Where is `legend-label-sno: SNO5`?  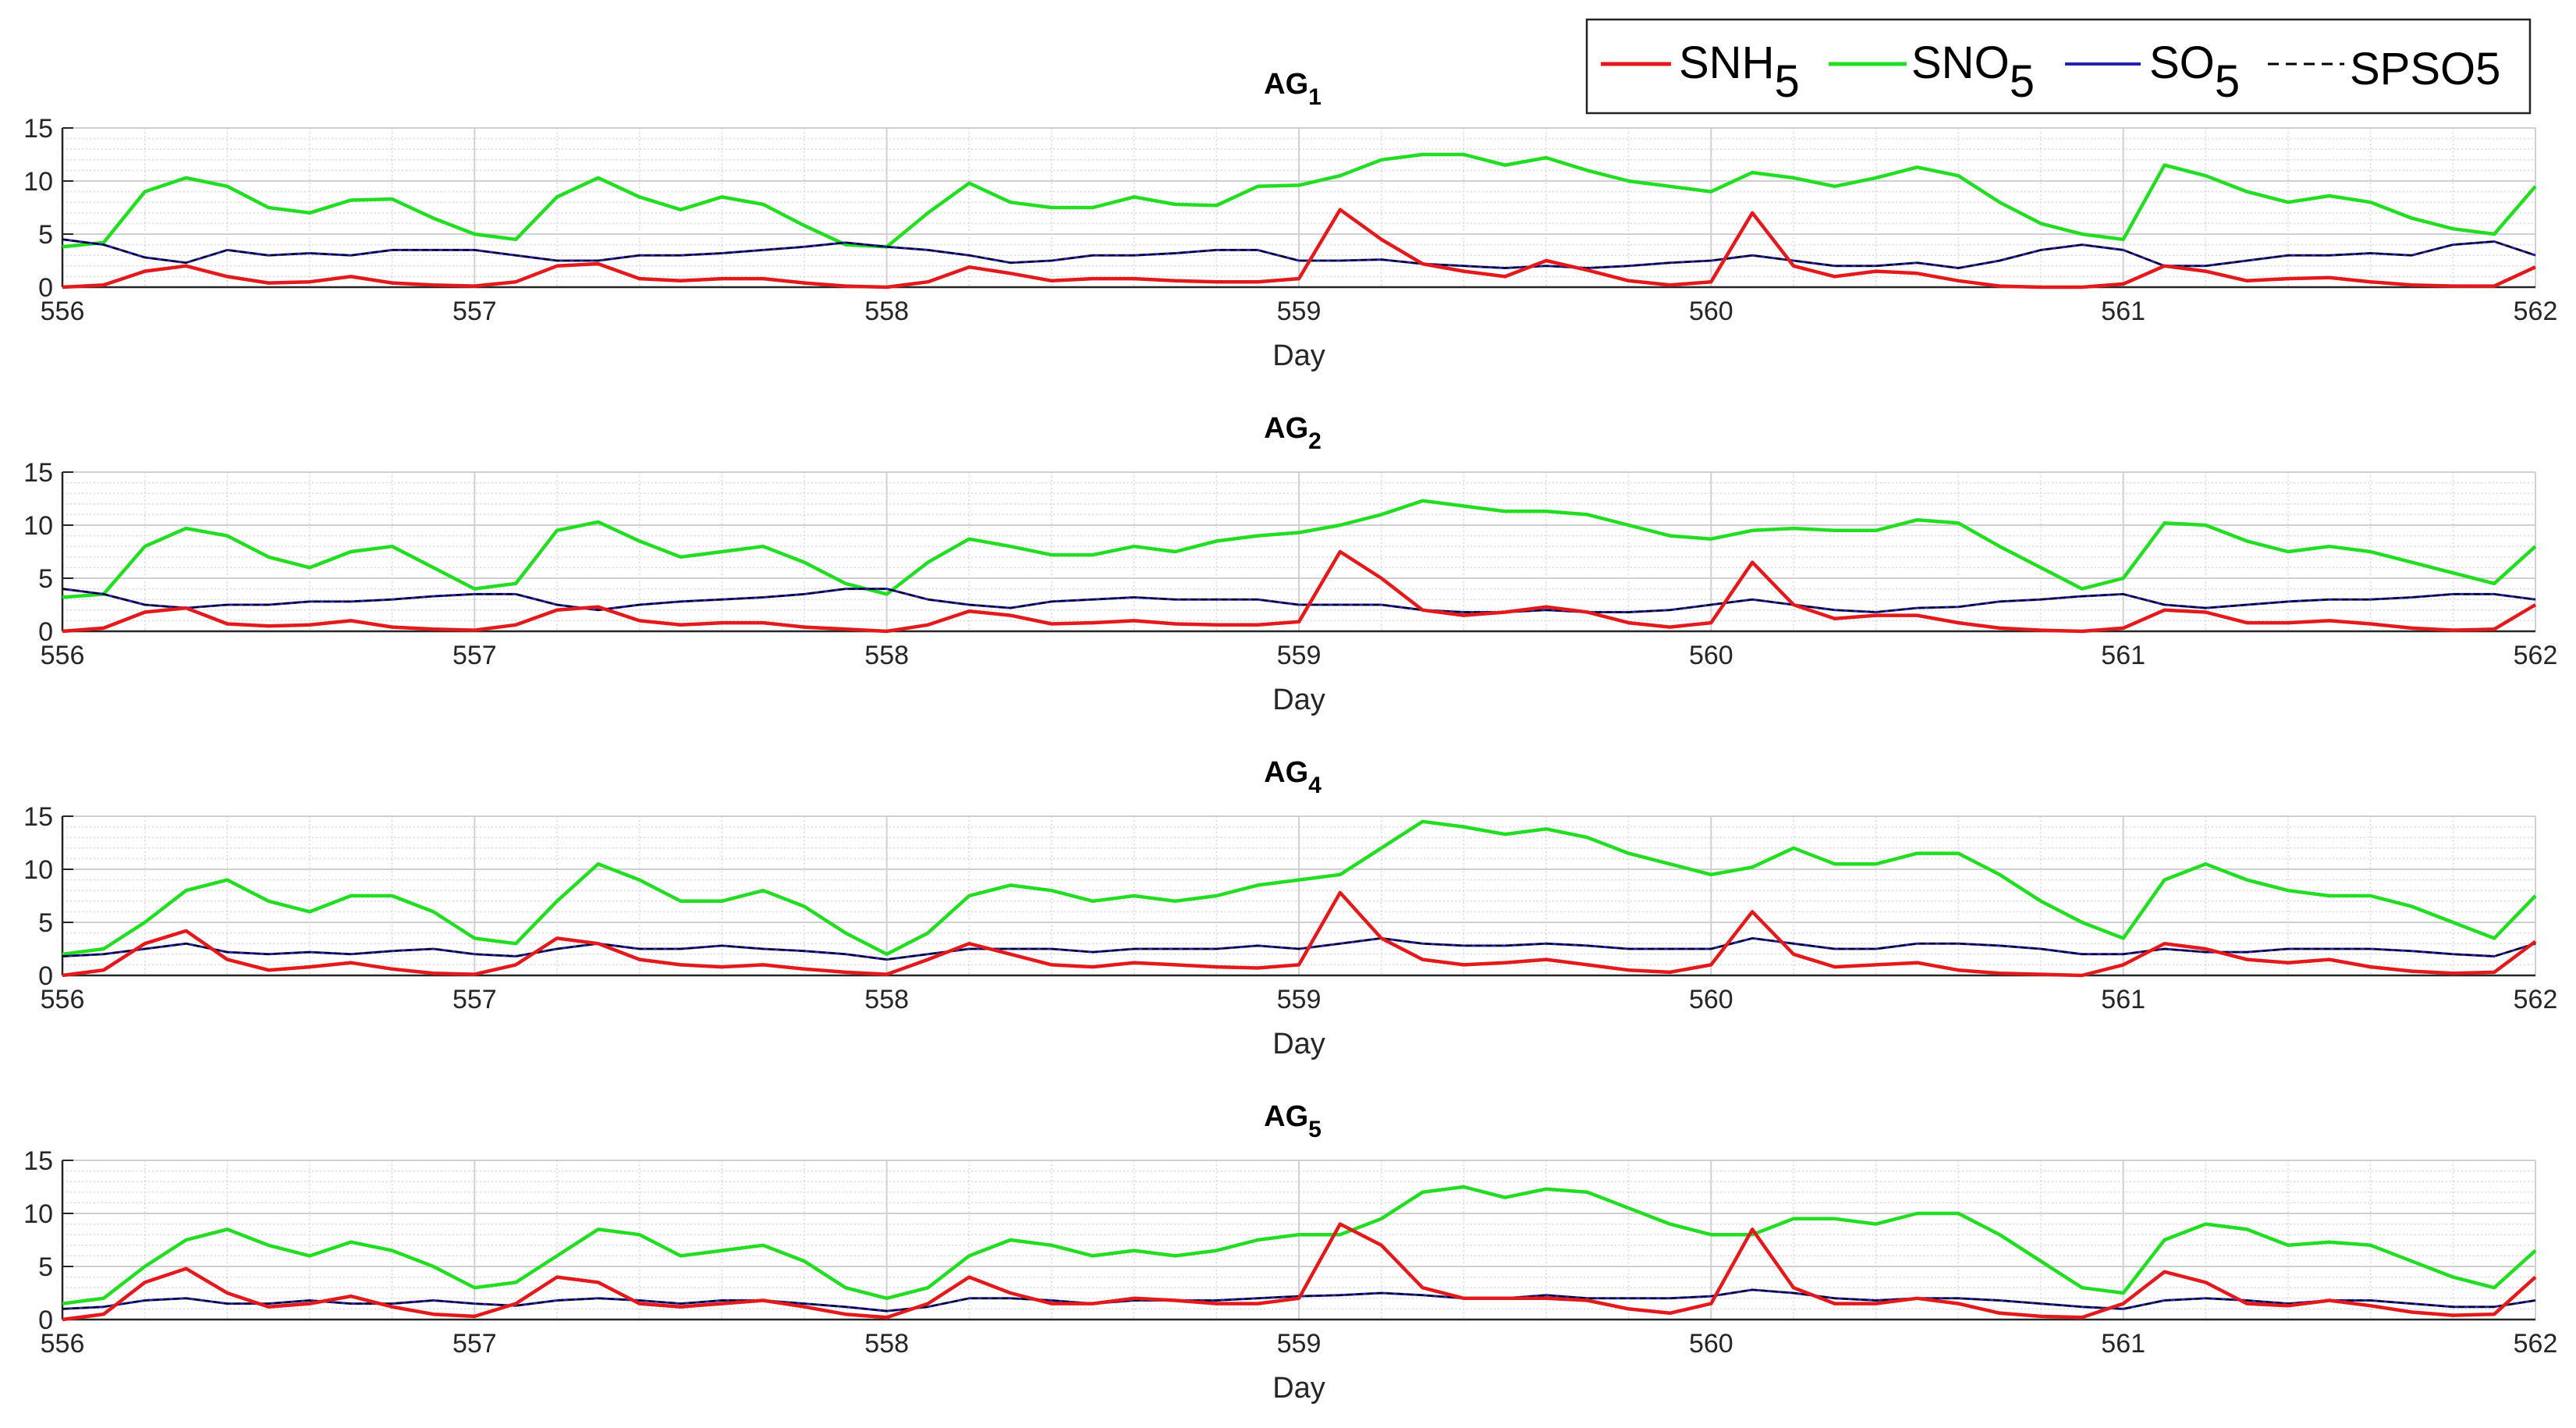
legend-label-sno: SNO5 is located at coordinates (1973, 72).